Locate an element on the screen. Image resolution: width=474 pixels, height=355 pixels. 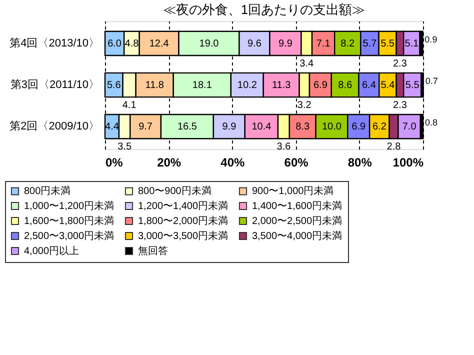
x-tick-label: 80% is located at coordinates (360, 163).